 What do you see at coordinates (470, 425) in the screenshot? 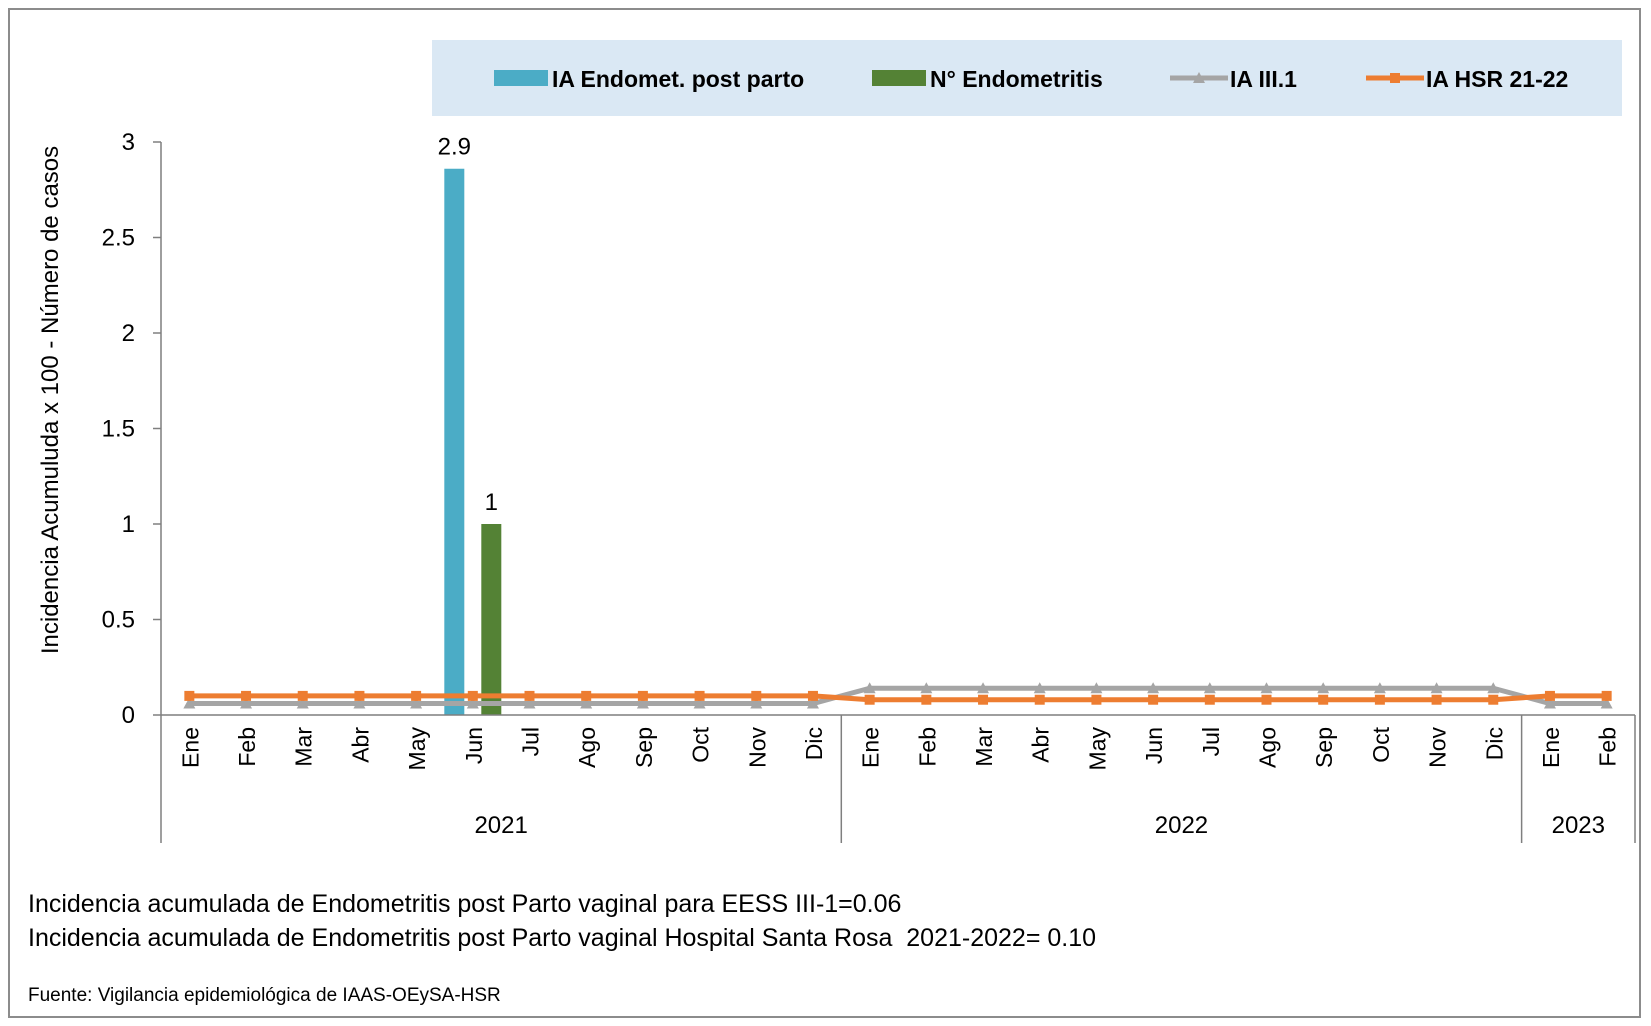
I see `bar-series: 2.91` at bounding box center [470, 425].